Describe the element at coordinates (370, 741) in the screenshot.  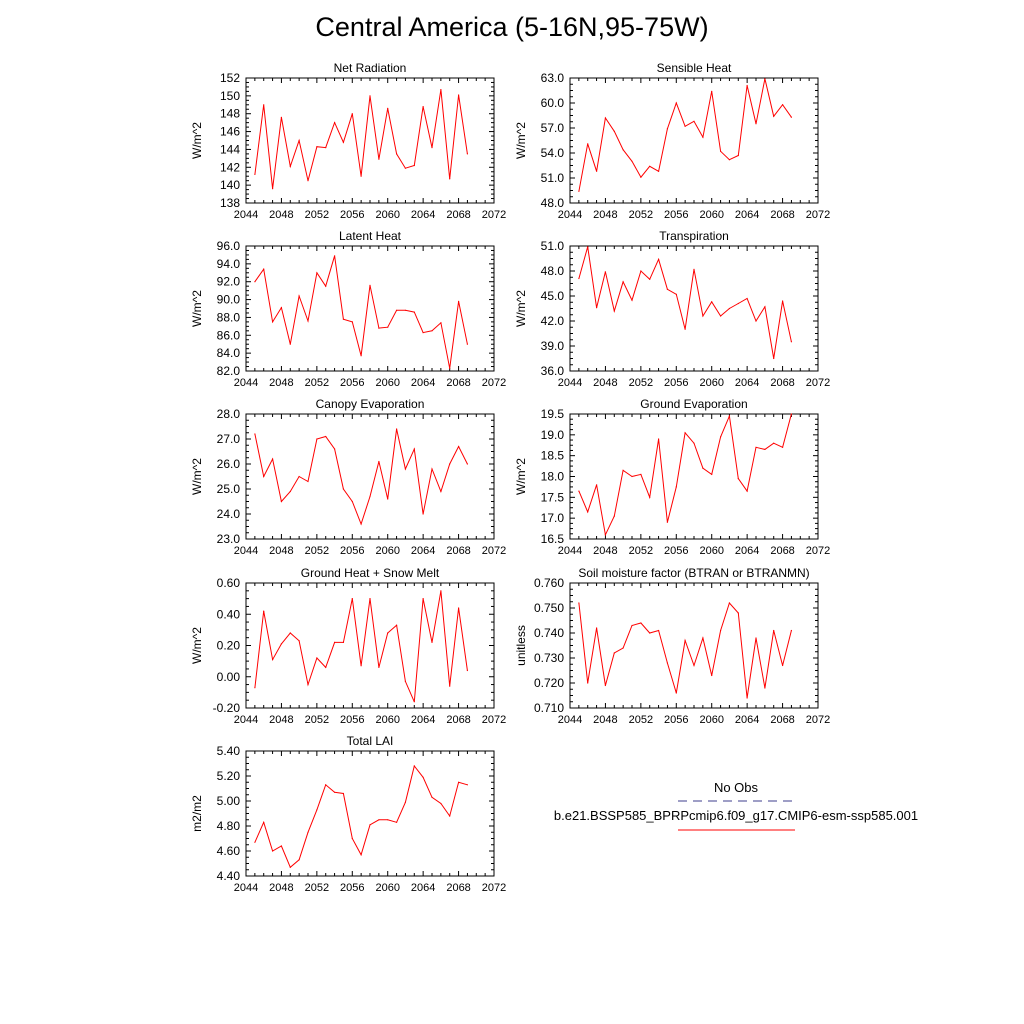
I see `panel-title: Total LAI` at that location.